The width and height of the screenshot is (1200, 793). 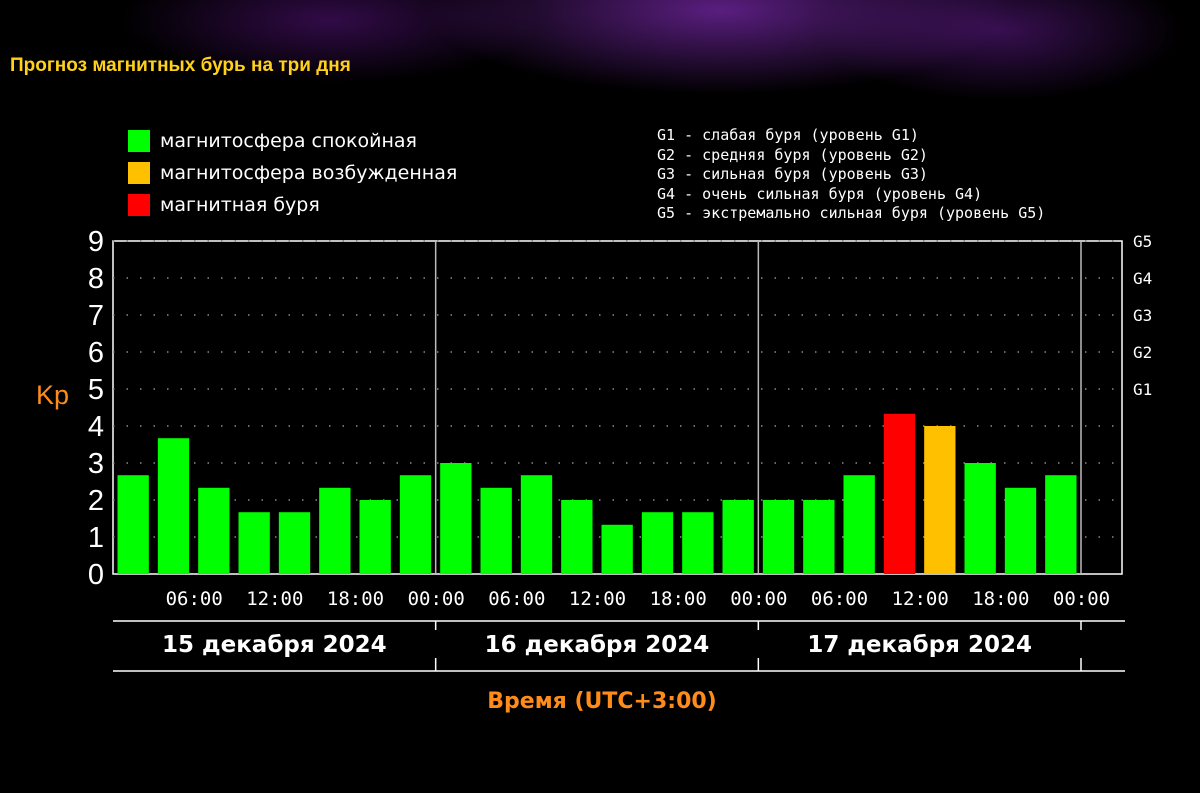 I want to click on day-label: 16 декабря 2024, so click(x=597, y=645).